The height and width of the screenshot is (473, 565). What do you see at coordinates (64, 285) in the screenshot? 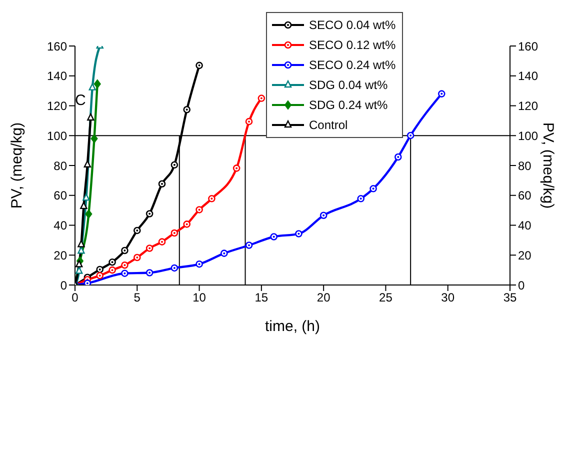
I see `y-tick-label: 0` at bounding box center [64, 285].